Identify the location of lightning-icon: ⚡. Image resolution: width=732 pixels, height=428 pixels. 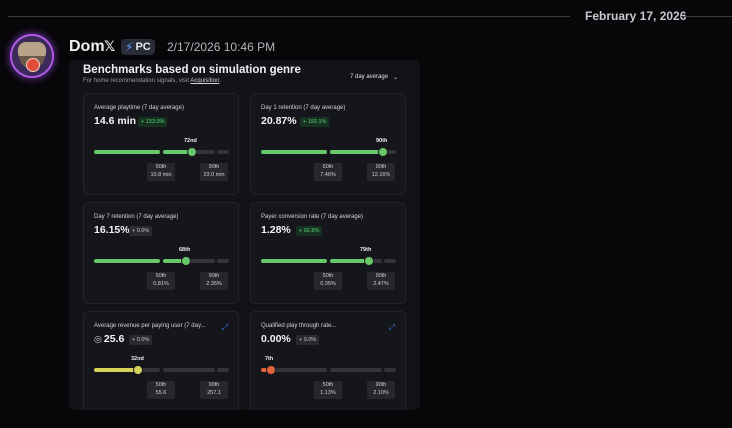
(129, 47).